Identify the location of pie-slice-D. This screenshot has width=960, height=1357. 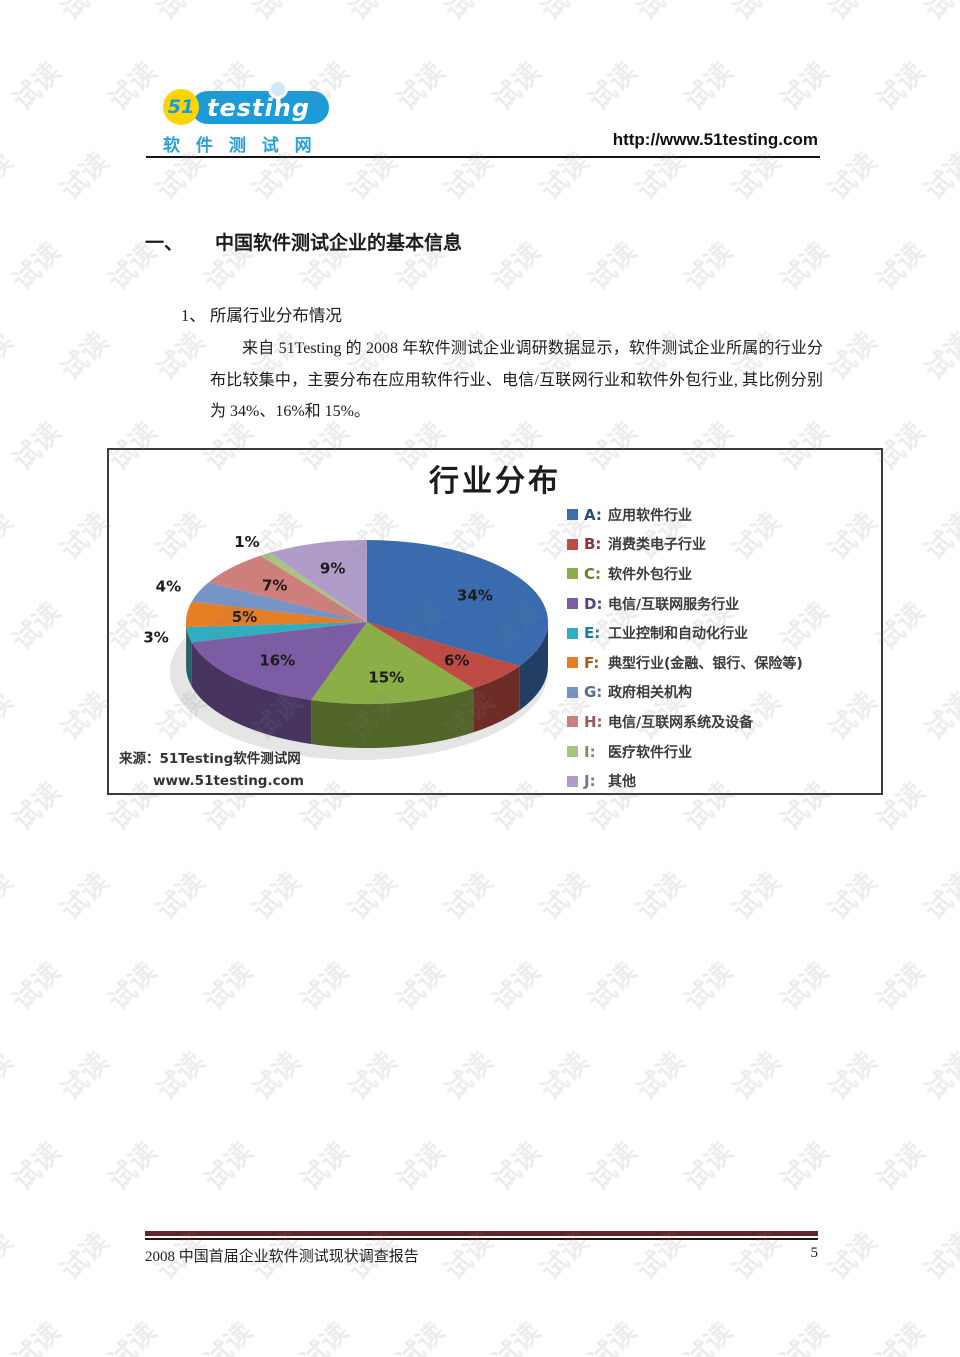
(279, 661).